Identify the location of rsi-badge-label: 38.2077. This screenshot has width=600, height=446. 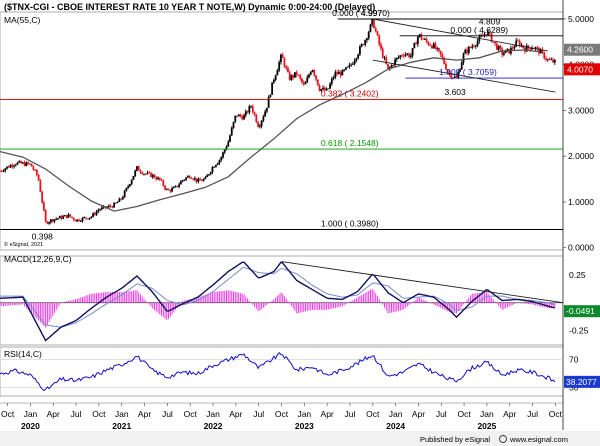
(581, 382).